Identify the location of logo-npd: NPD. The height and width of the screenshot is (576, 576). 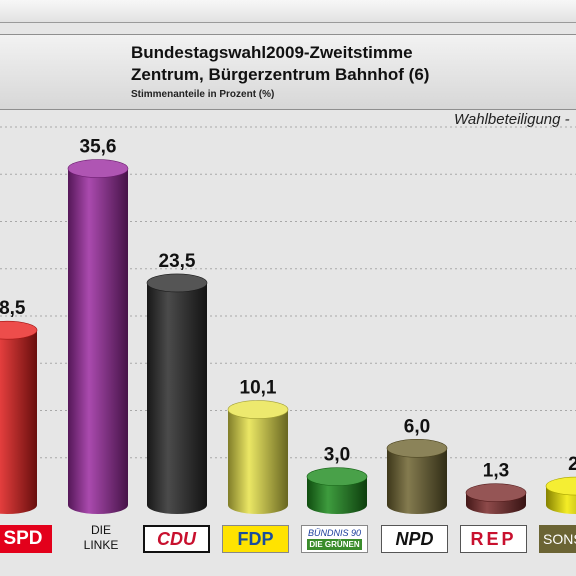
(414, 539).